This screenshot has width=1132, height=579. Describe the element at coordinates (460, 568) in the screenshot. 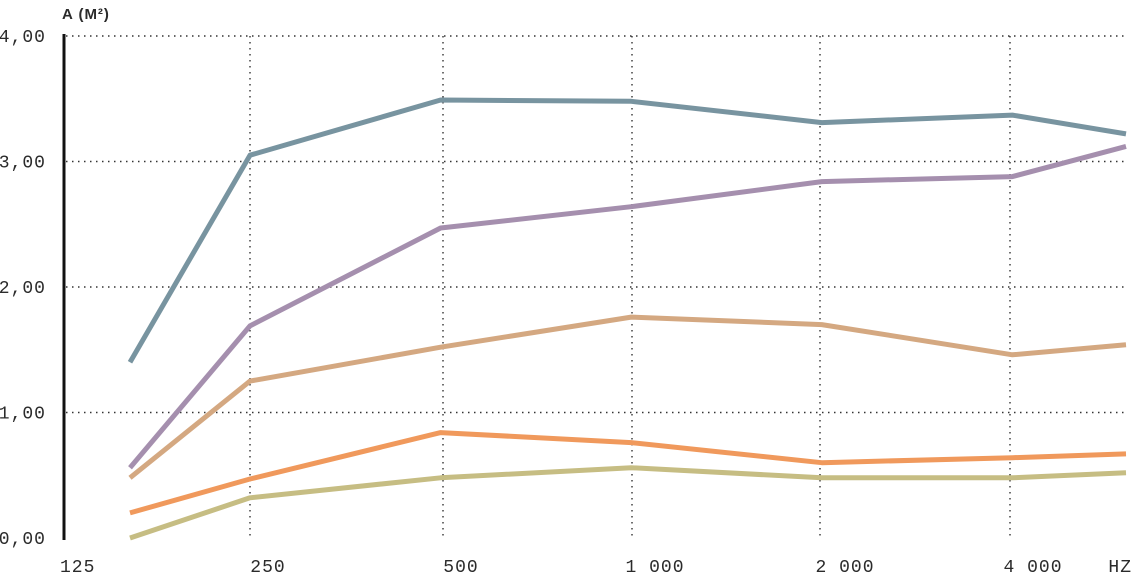

I see `x-tick-label: 500` at that location.